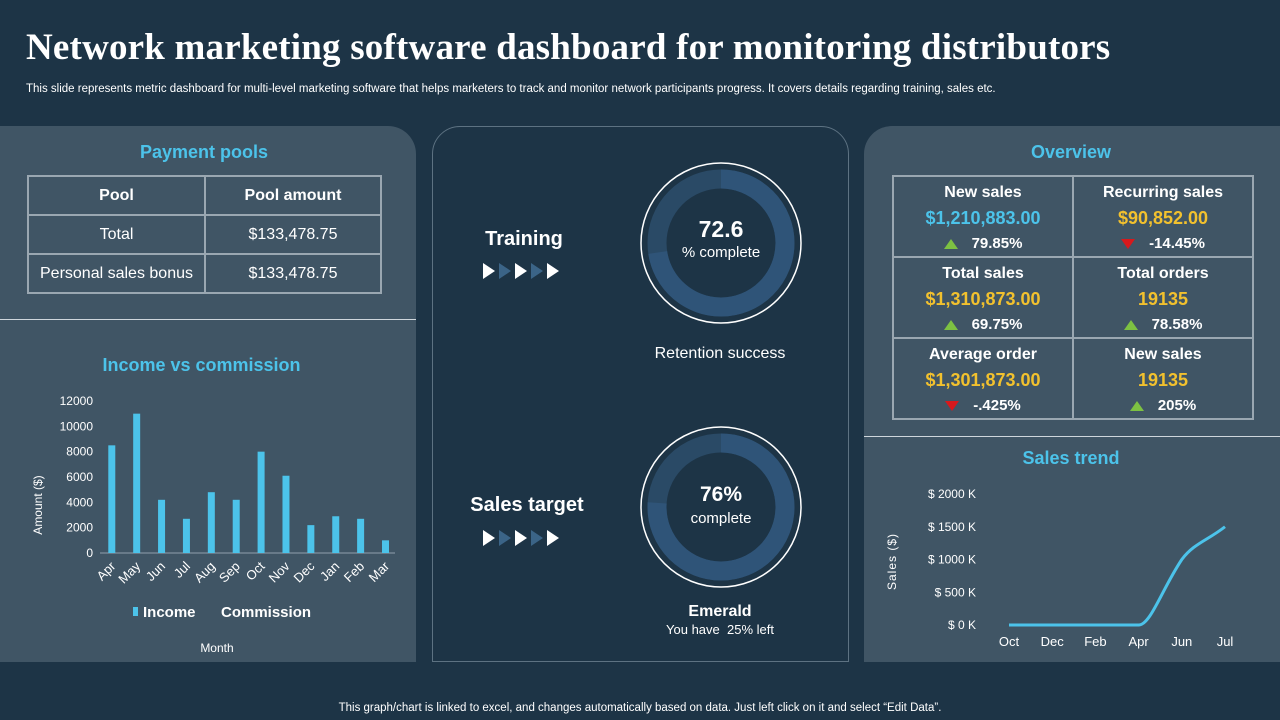 The height and width of the screenshot is (720, 1280). What do you see at coordinates (201, 365) in the screenshot?
I see `income-chart-title: Income vs commission` at bounding box center [201, 365].